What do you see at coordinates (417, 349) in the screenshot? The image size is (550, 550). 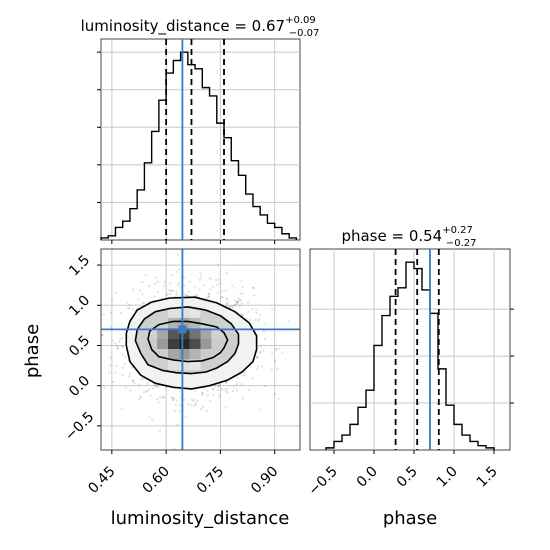 I see `phase-quantile-lines` at bounding box center [417, 349].